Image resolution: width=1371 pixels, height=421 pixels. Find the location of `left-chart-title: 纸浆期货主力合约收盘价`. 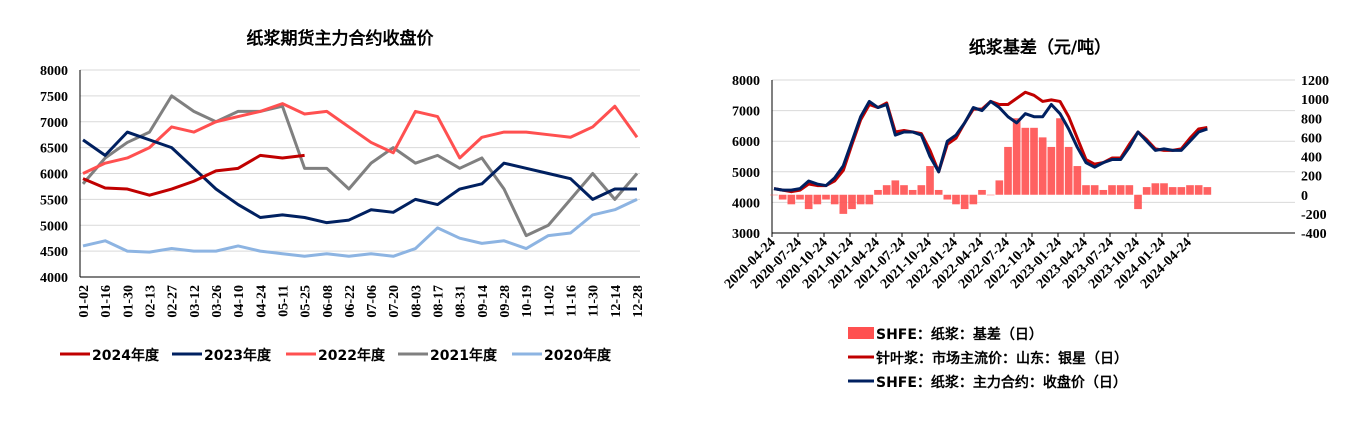

left-chart-title: 纸浆期货主力合约收盘价 is located at coordinates (341, 38).